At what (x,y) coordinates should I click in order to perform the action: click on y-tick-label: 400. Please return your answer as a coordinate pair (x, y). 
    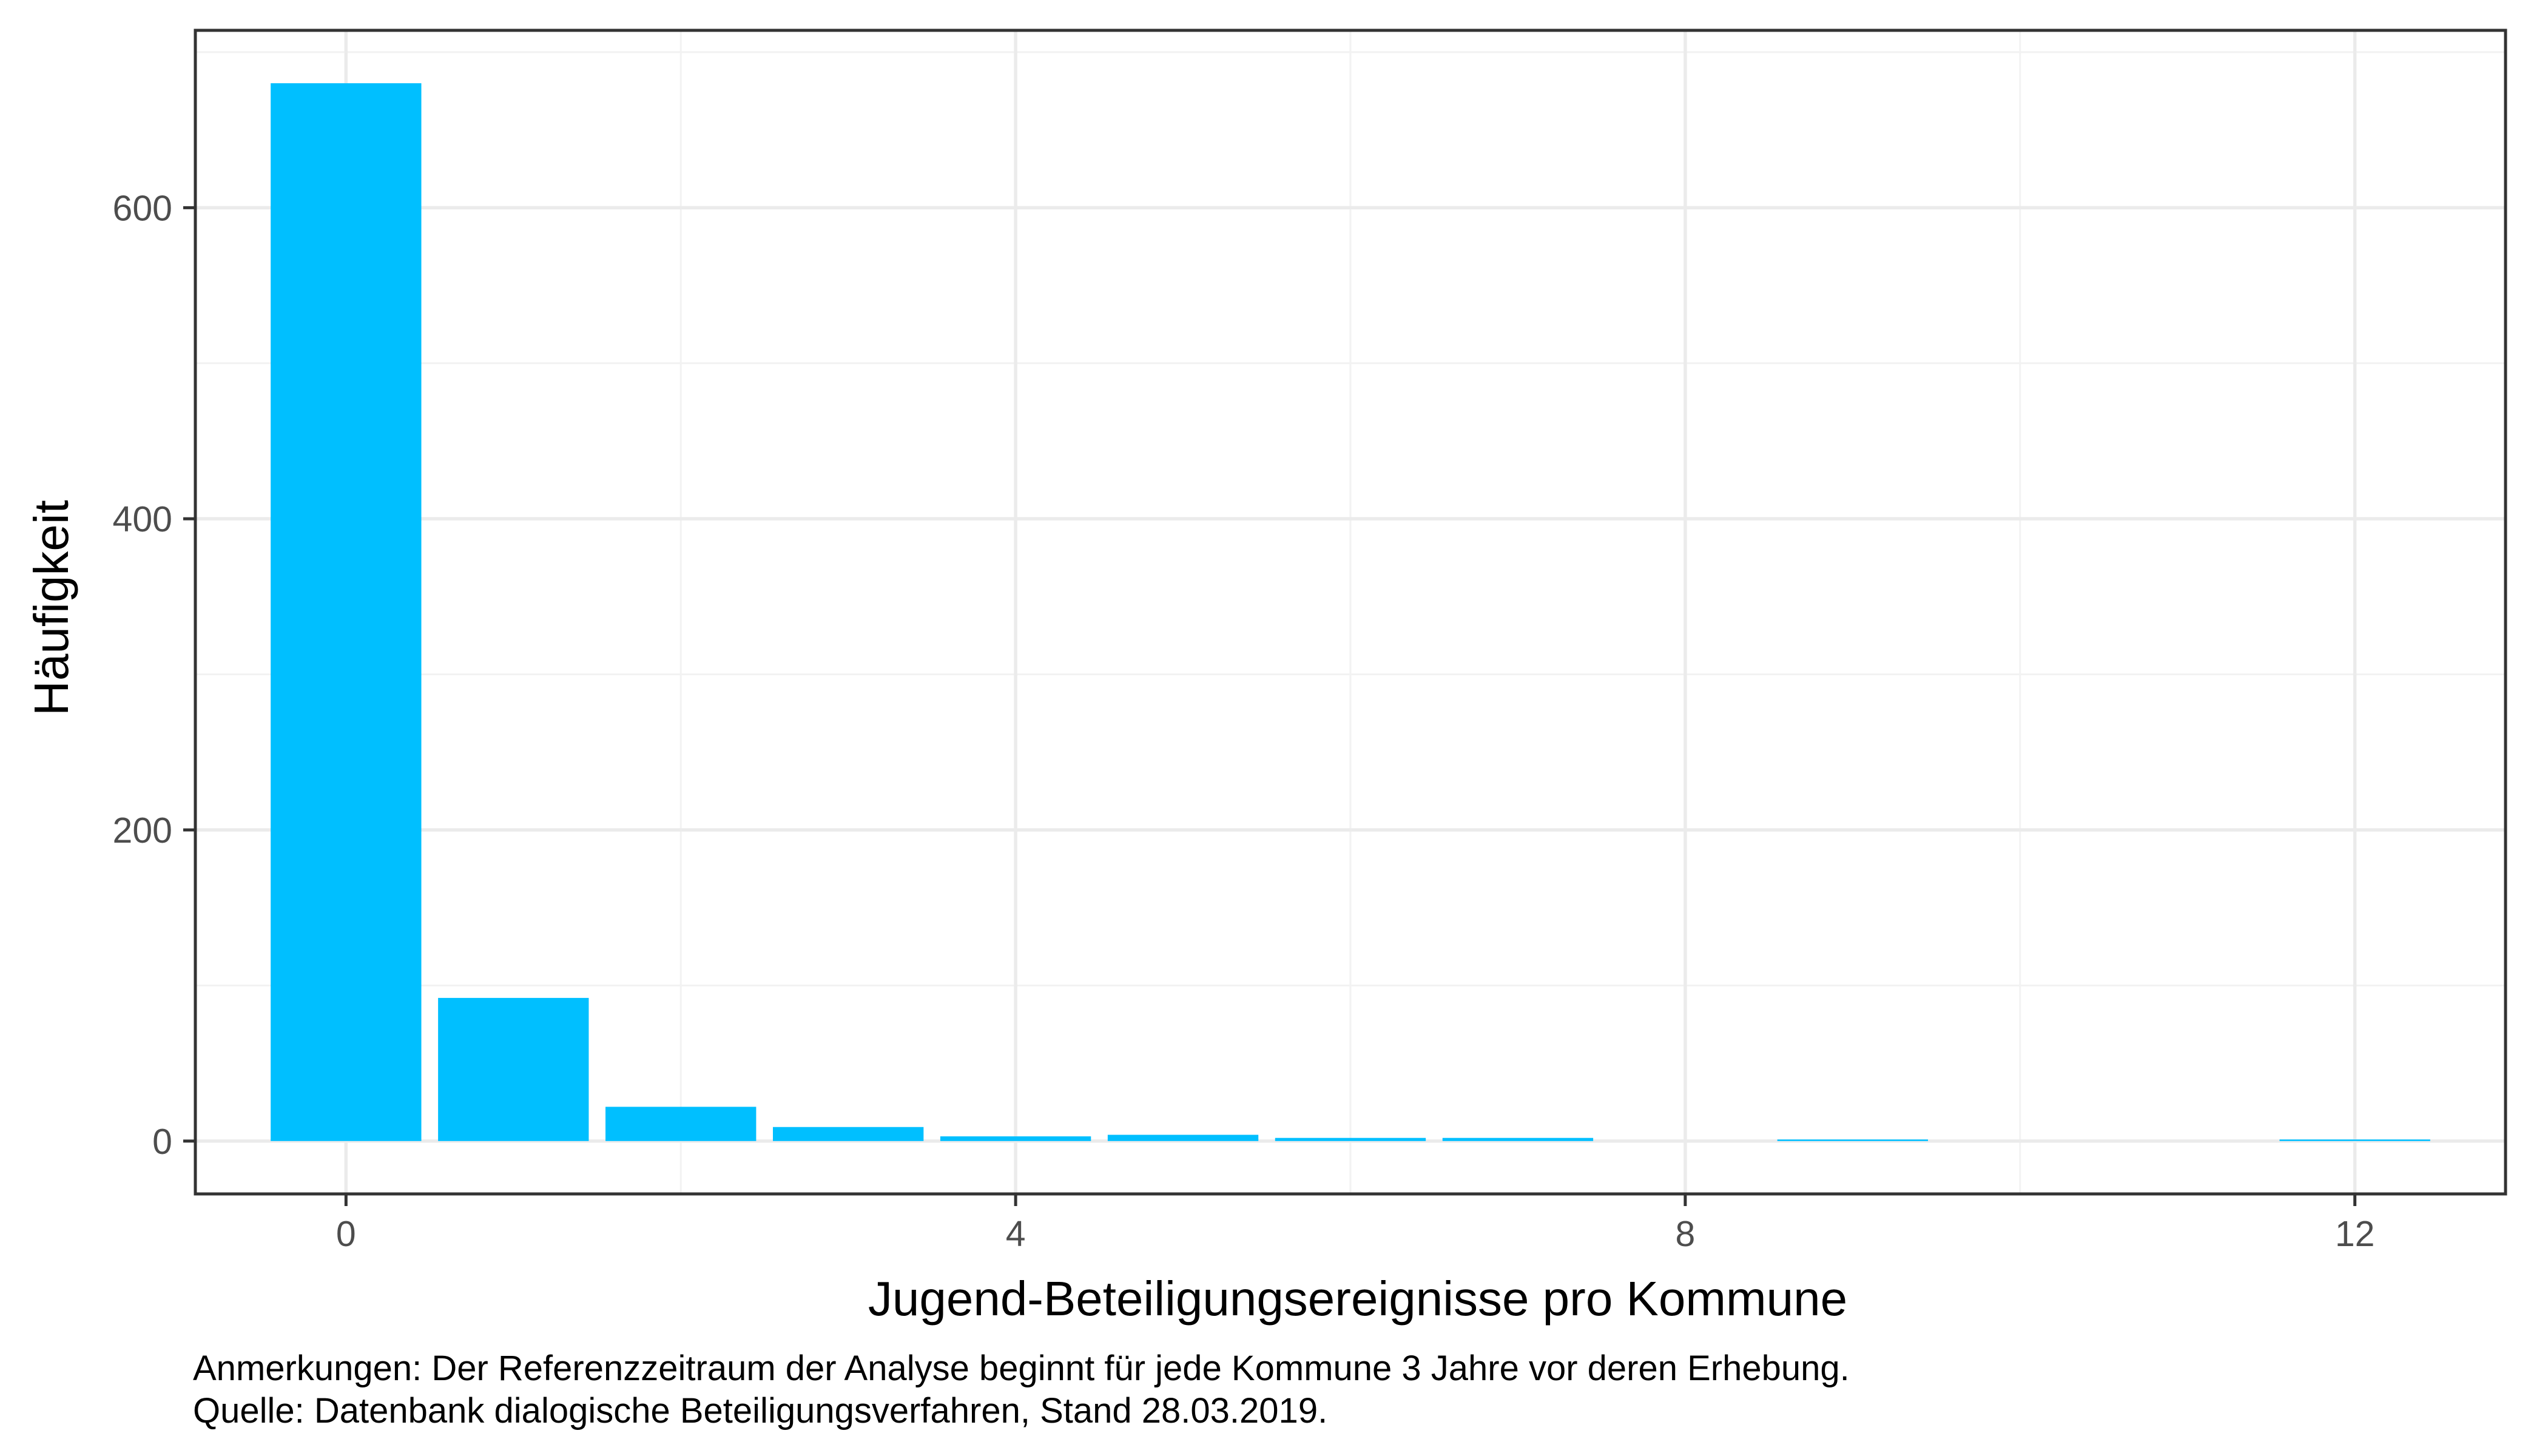
    Looking at the image, I should click on (142, 519).